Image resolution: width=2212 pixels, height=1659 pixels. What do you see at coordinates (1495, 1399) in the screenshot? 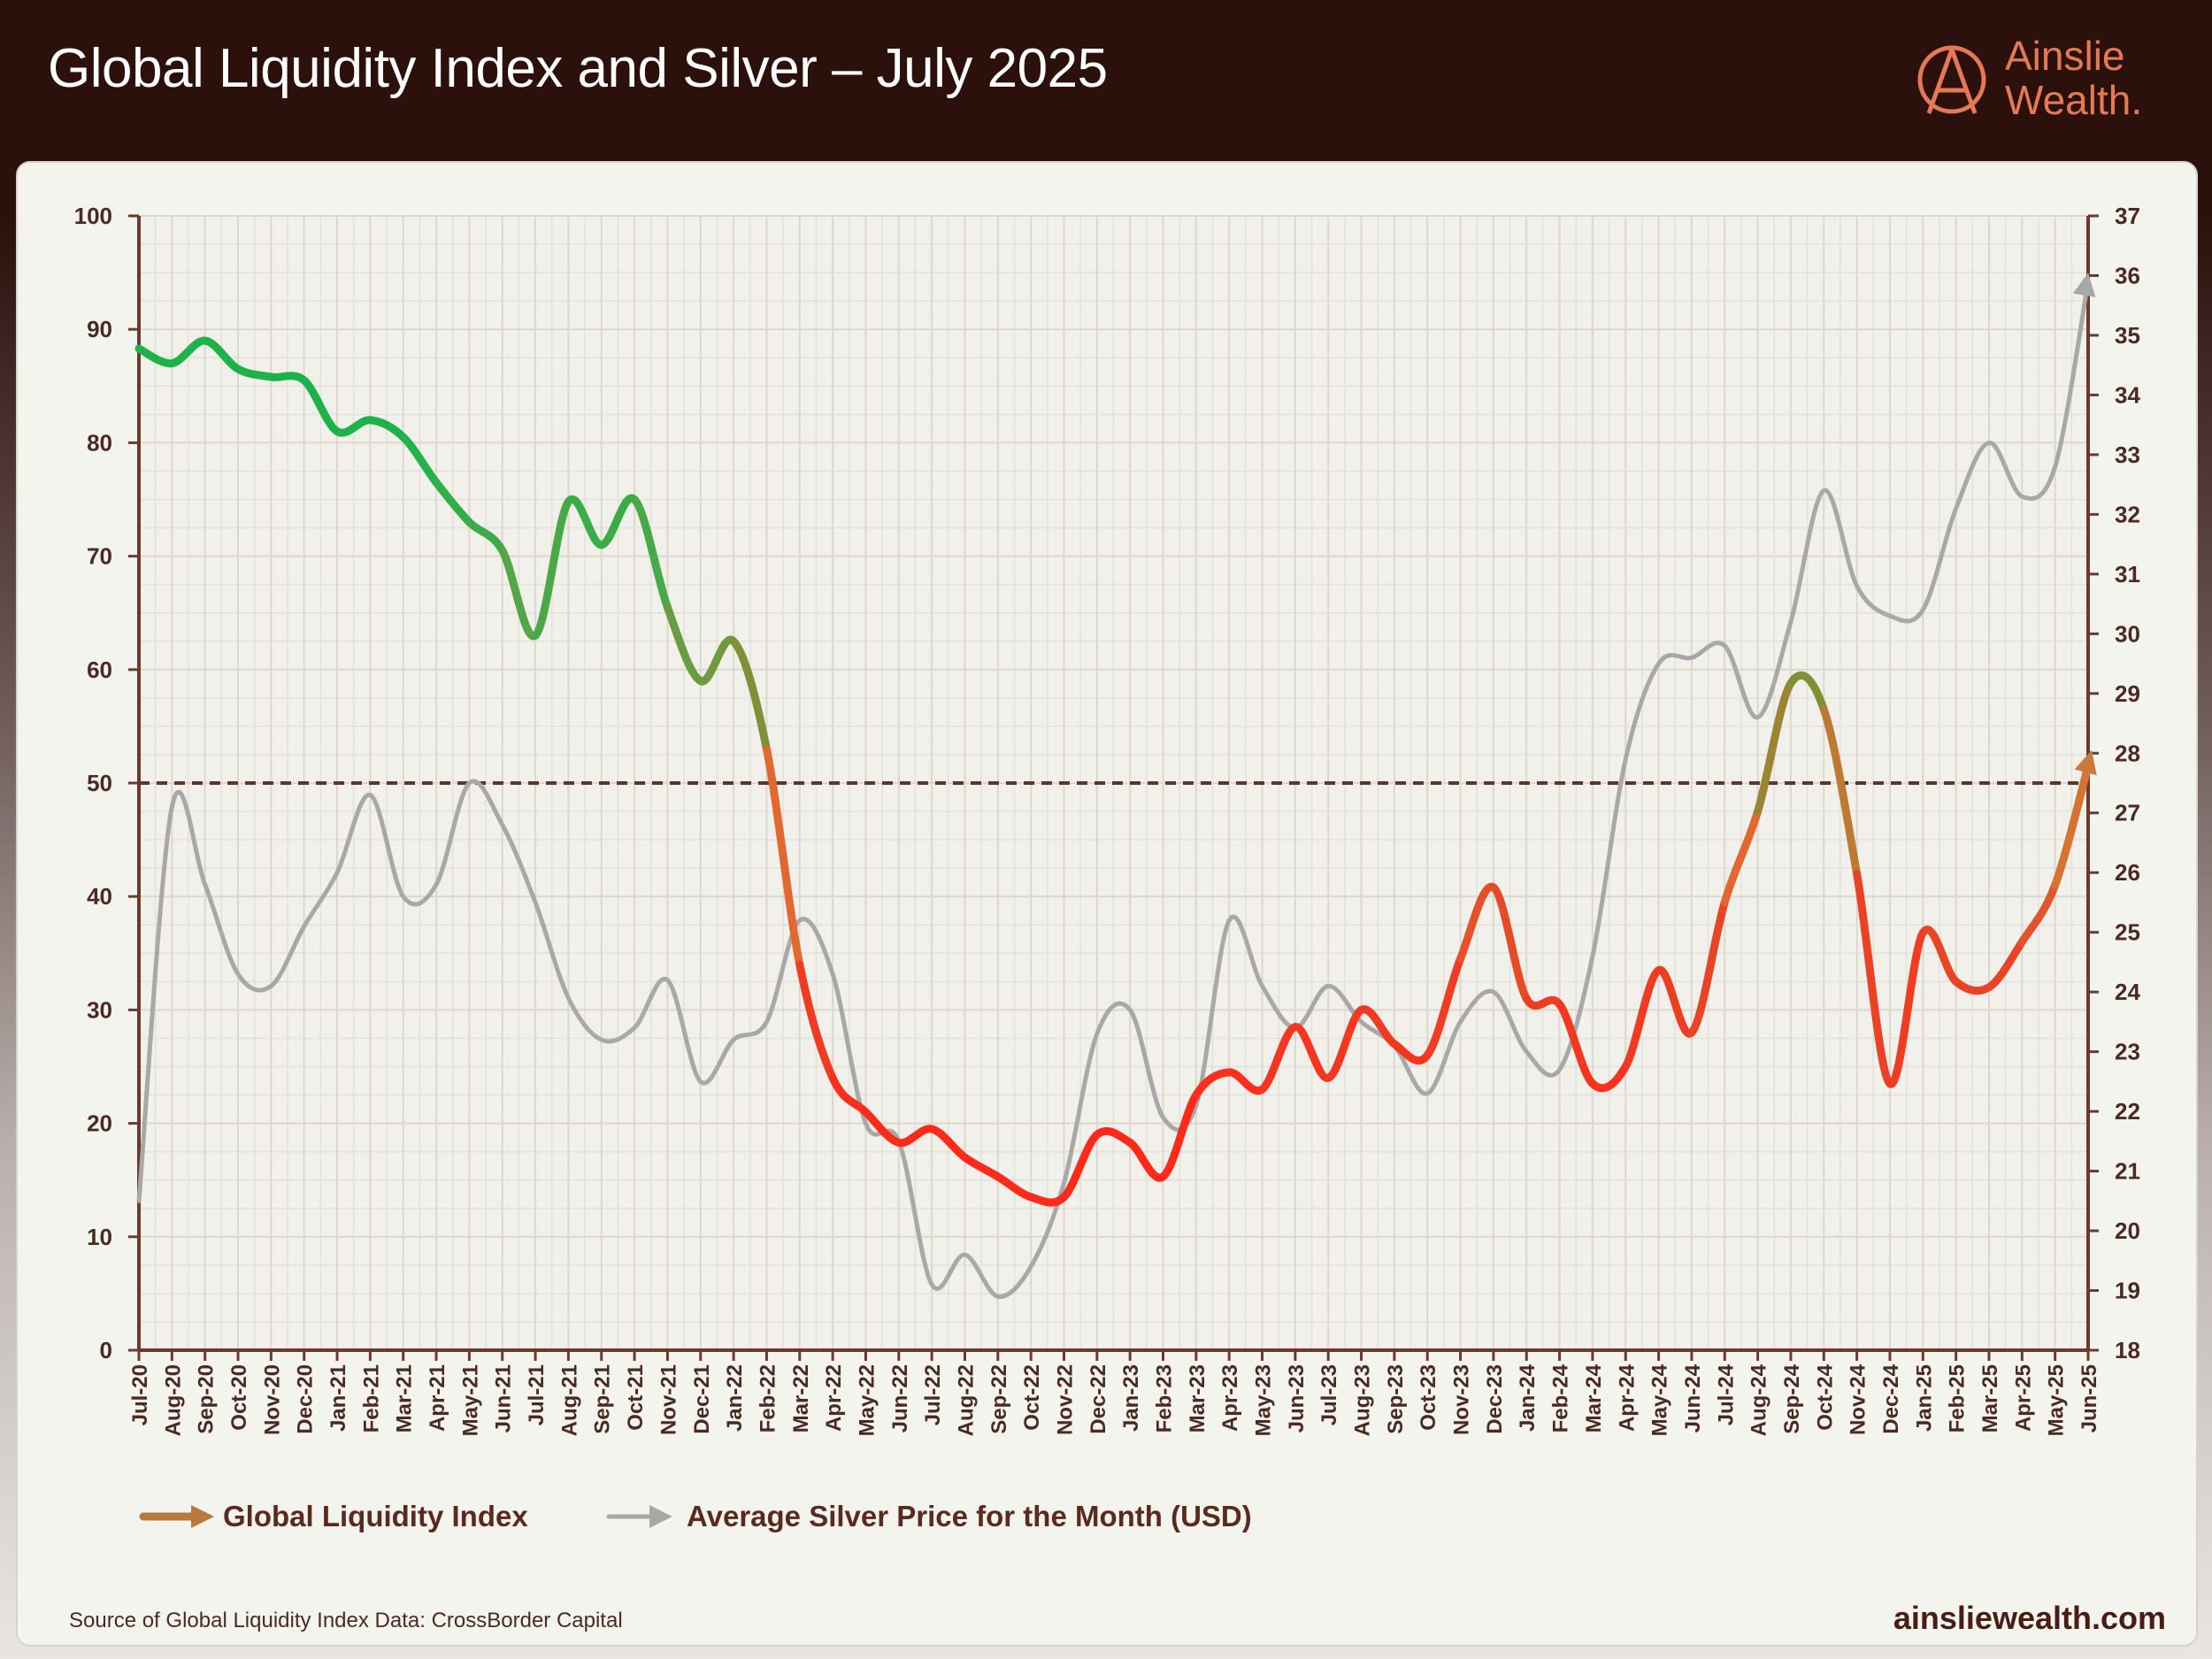
I see `x-tick-label: Dec-23` at bounding box center [1495, 1399].